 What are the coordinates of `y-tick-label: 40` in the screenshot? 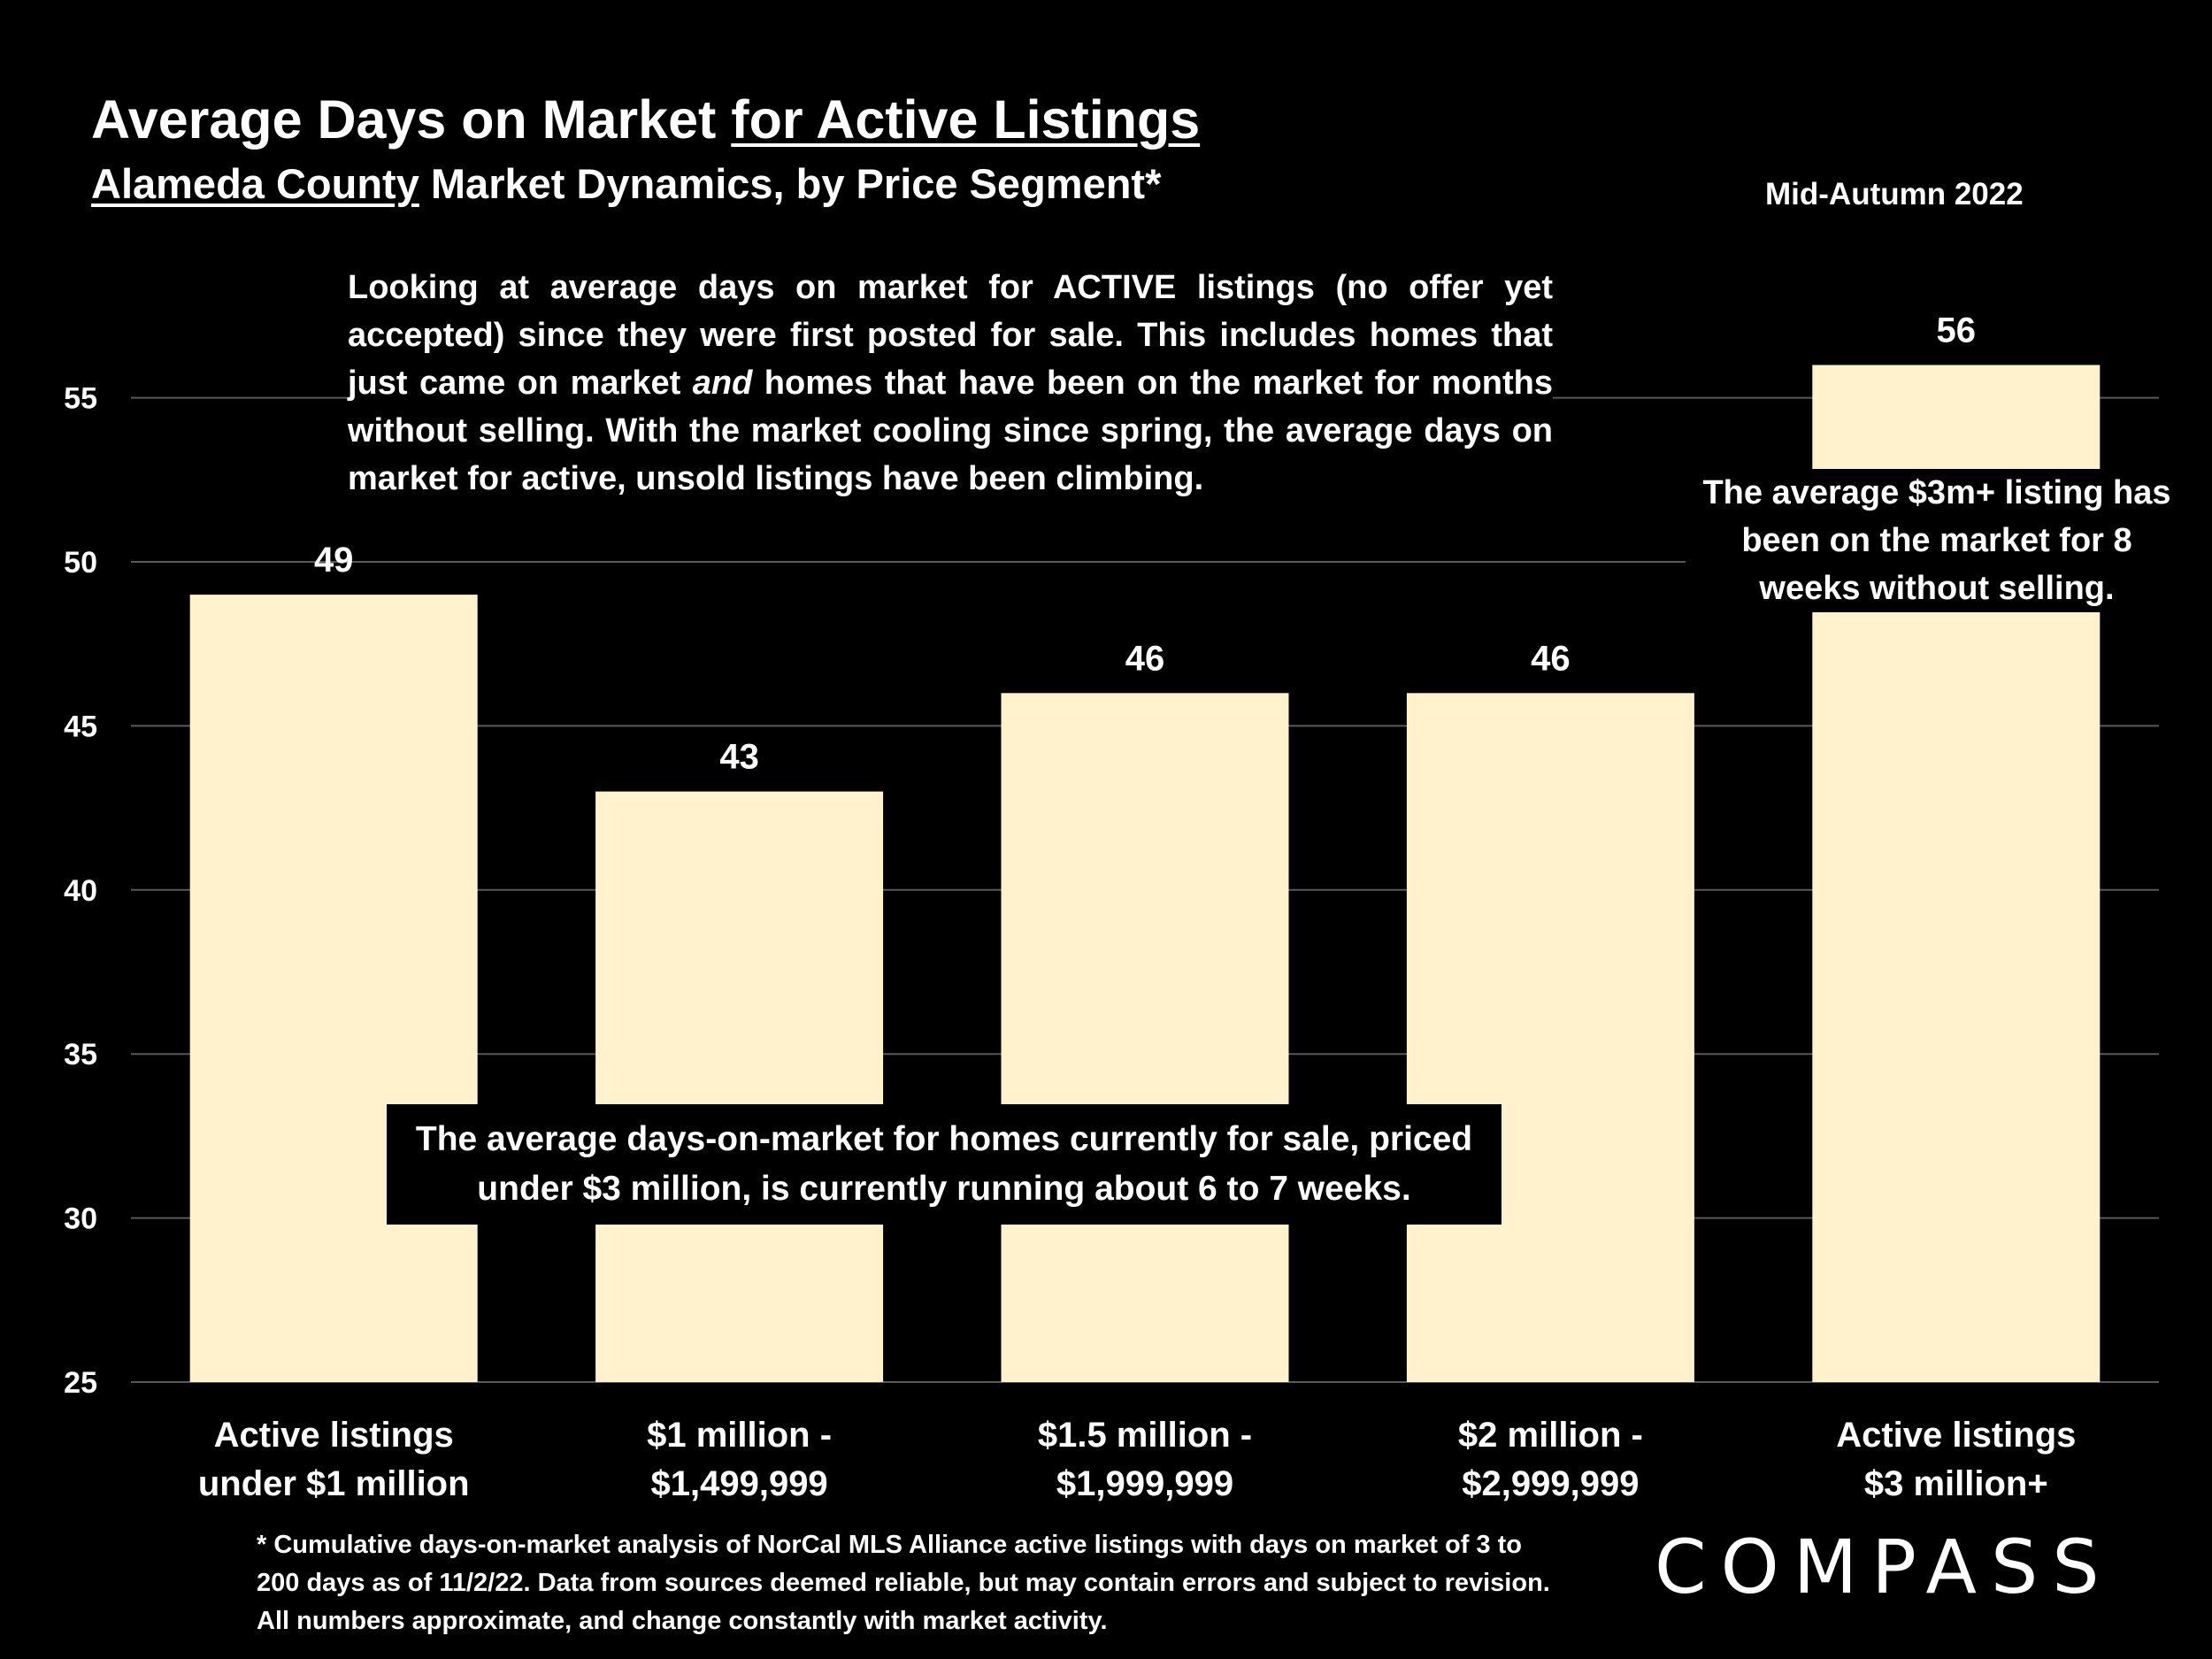 It's located at (81, 891).